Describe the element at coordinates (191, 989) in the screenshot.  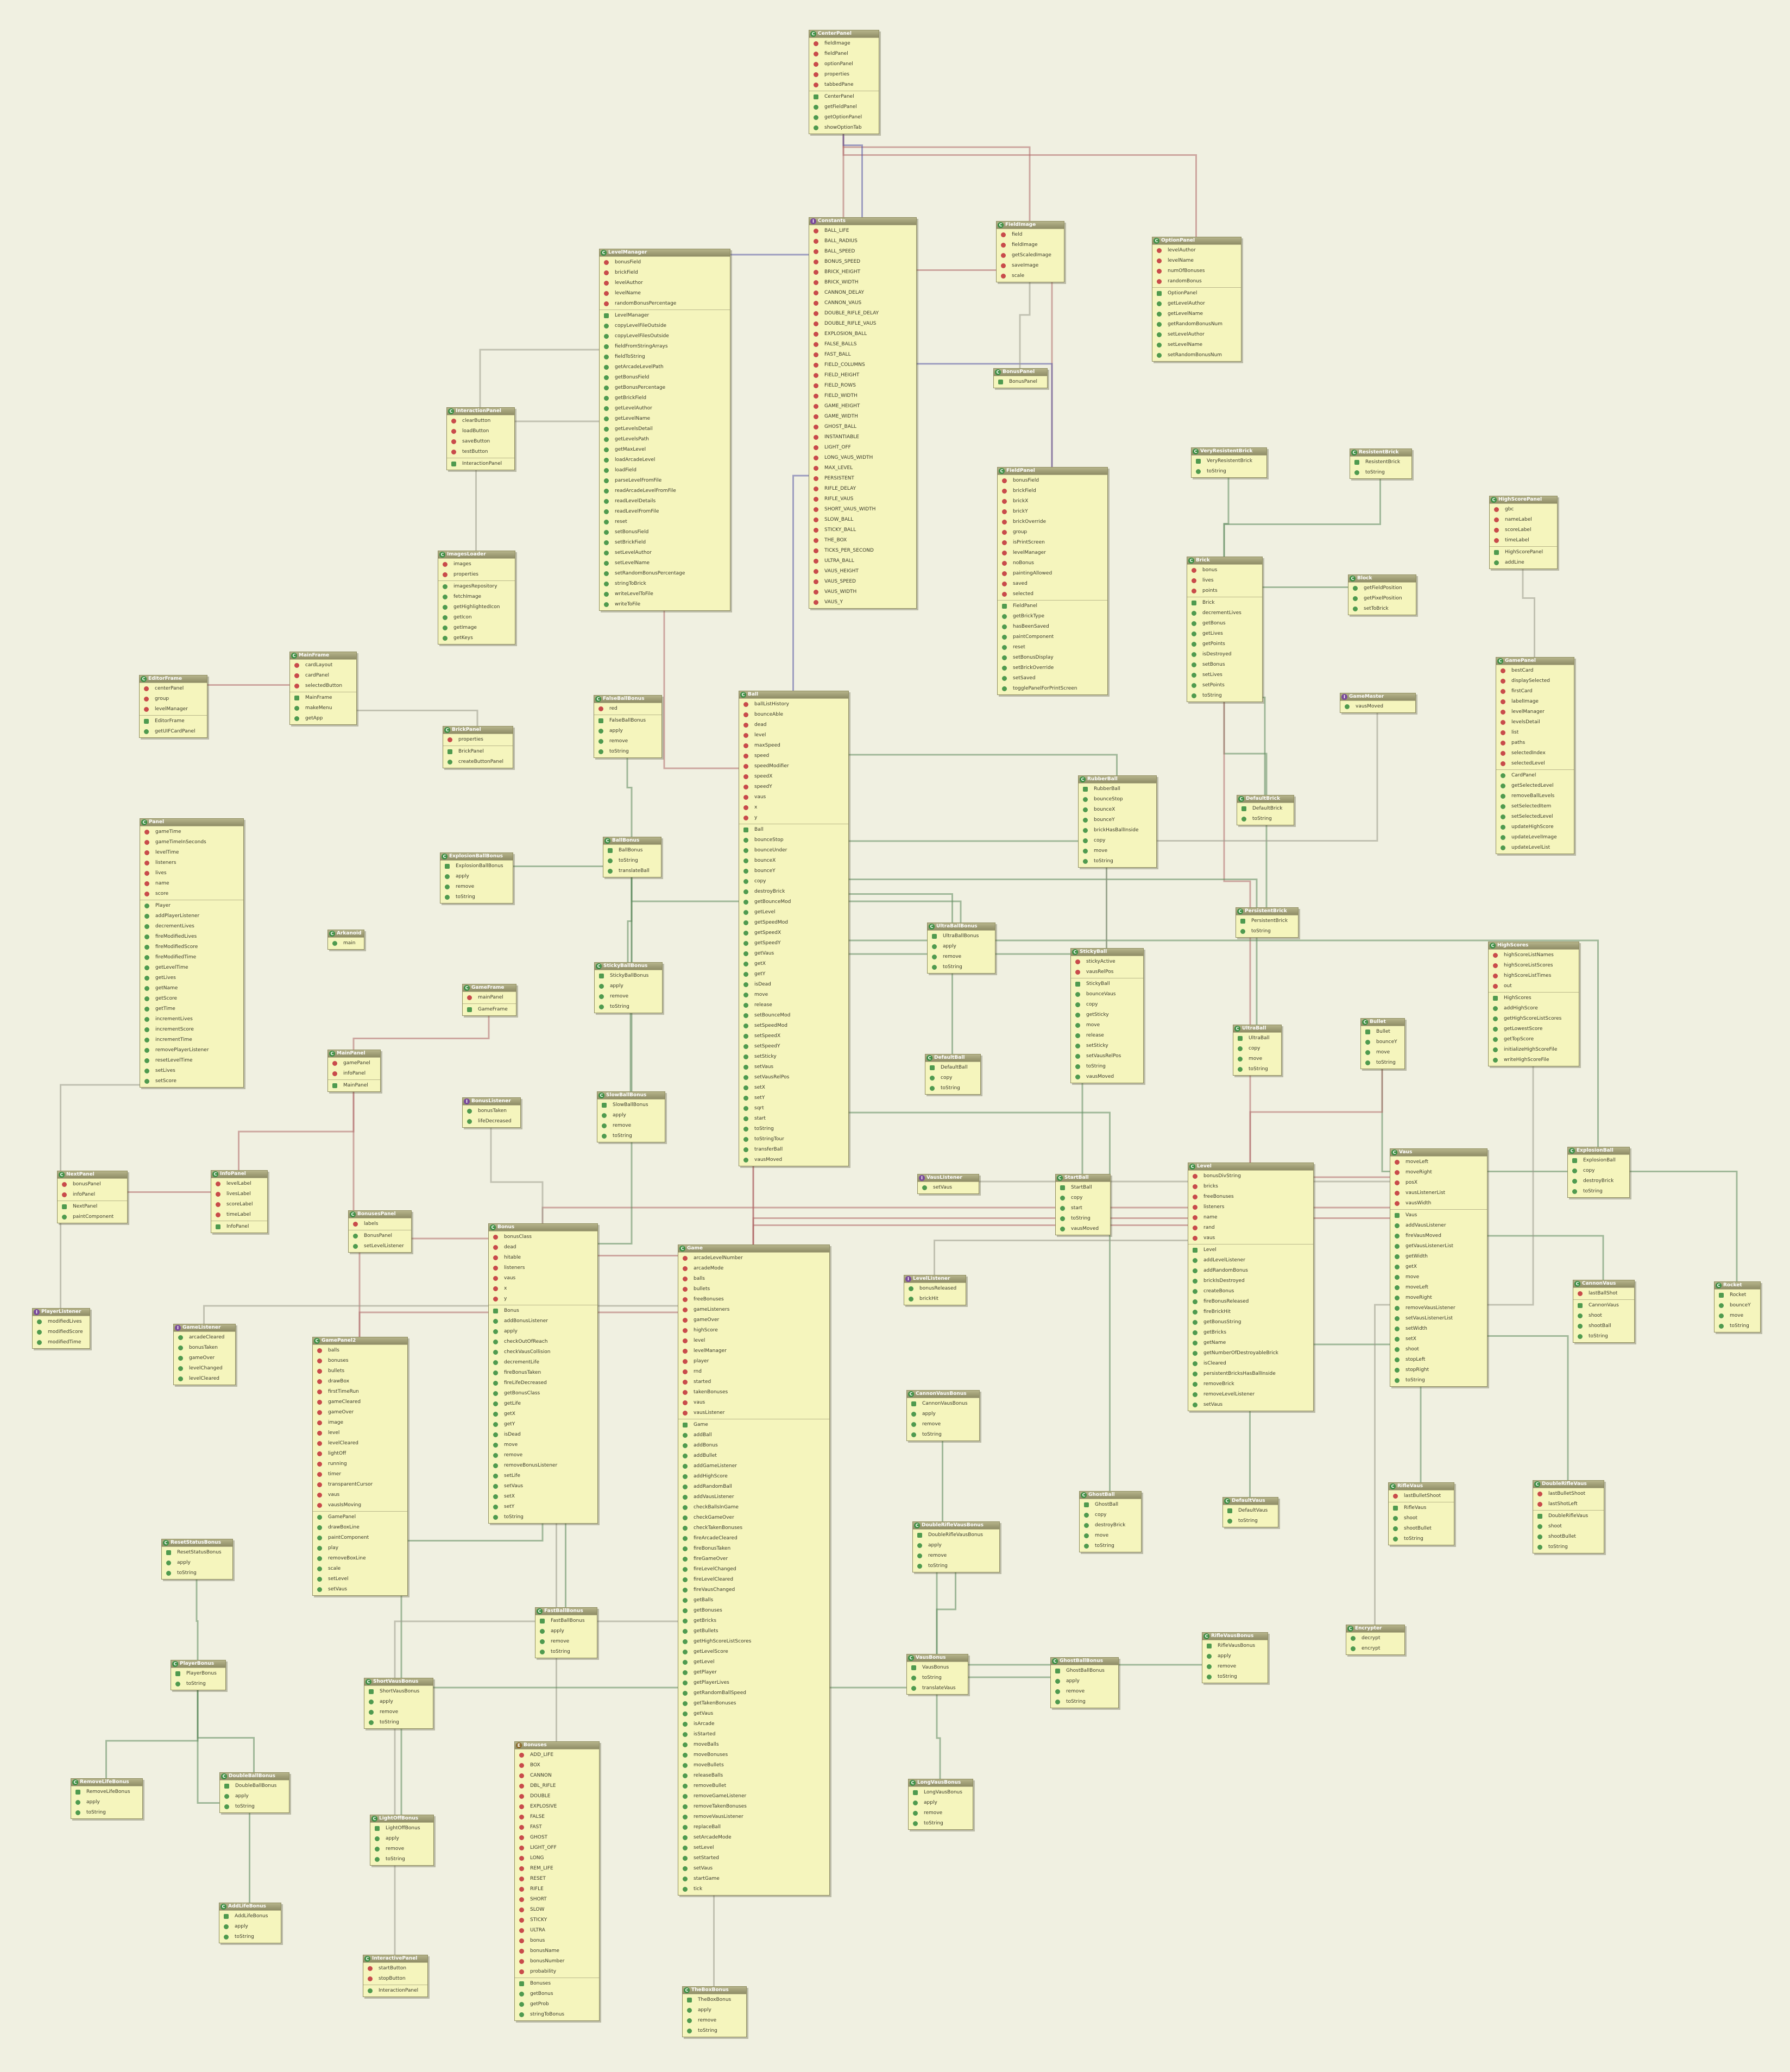
I see `method-row: getName` at that location.